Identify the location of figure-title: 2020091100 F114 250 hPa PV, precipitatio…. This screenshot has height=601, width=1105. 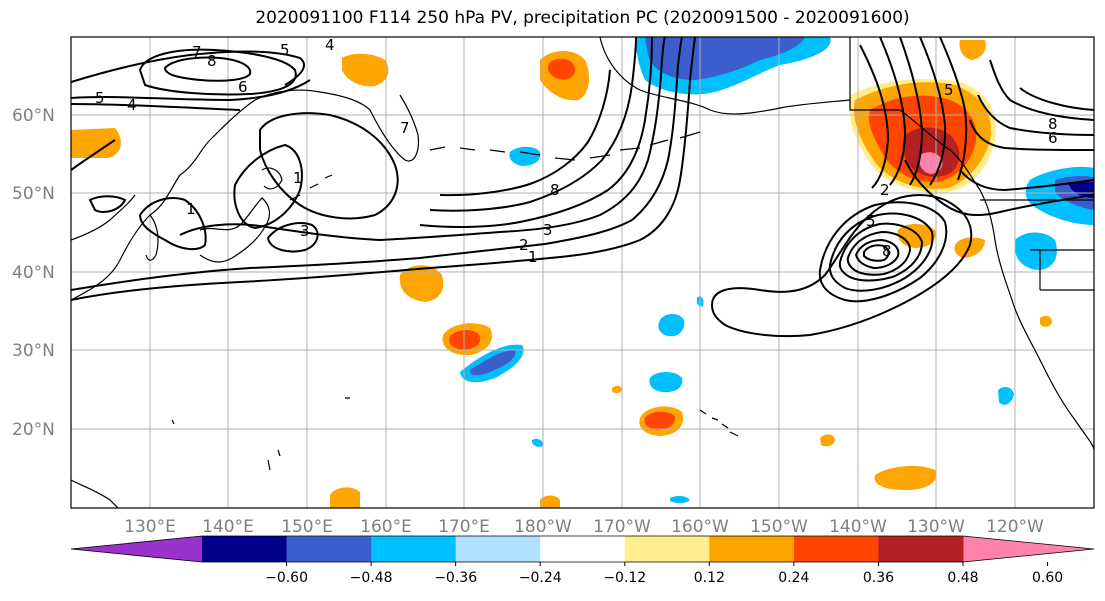
(582, 18).